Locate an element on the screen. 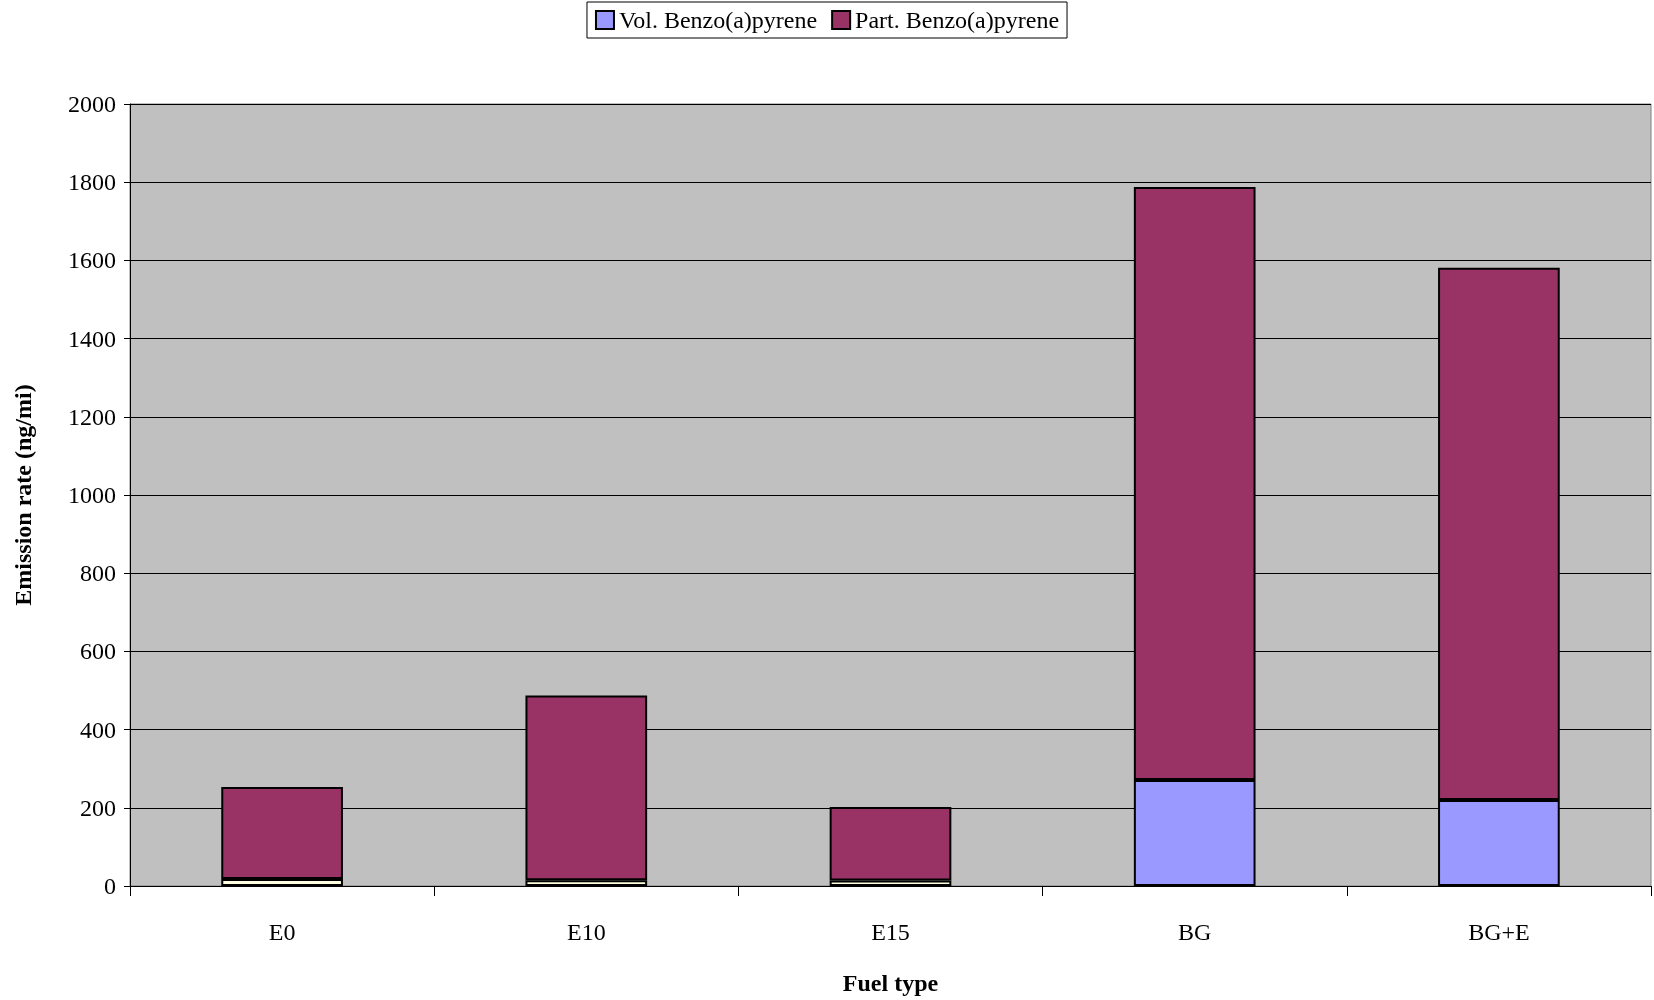 This screenshot has width=1654, height=1000. y-tick-label: 1800 is located at coordinates (92, 182).